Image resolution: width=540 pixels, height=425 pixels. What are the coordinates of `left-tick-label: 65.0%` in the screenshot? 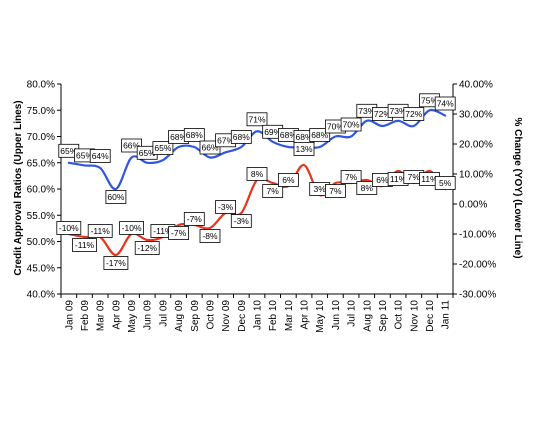 It's located at (41, 163).